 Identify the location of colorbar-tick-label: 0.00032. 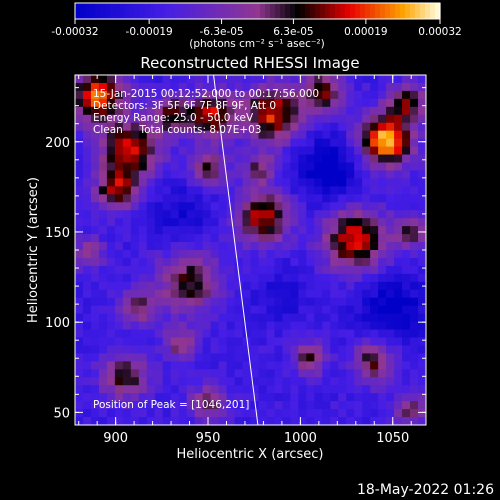
(439, 32).